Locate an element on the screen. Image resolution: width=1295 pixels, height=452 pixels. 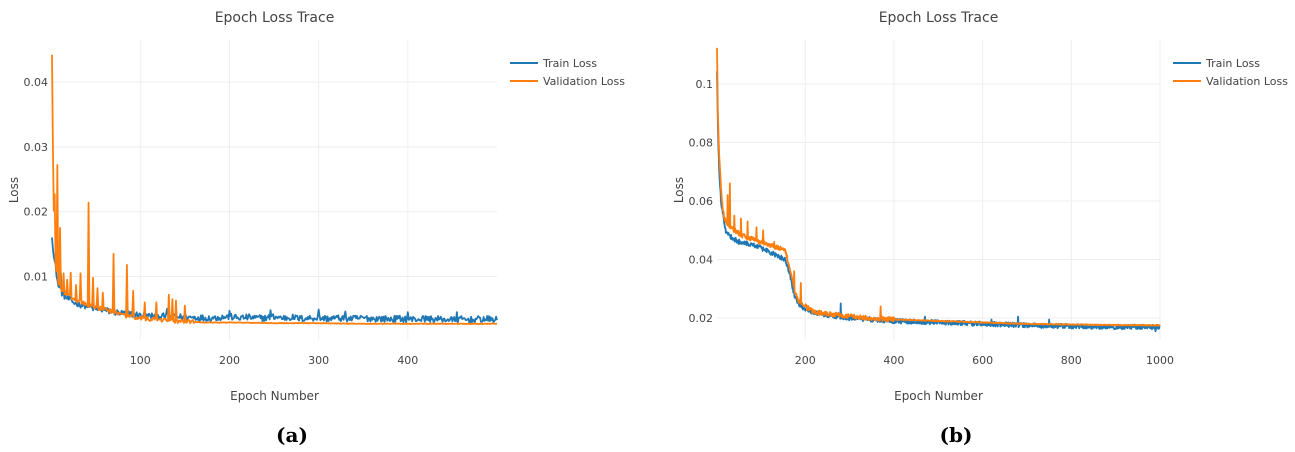
x-tick-label: 100 is located at coordinates (140, 360).